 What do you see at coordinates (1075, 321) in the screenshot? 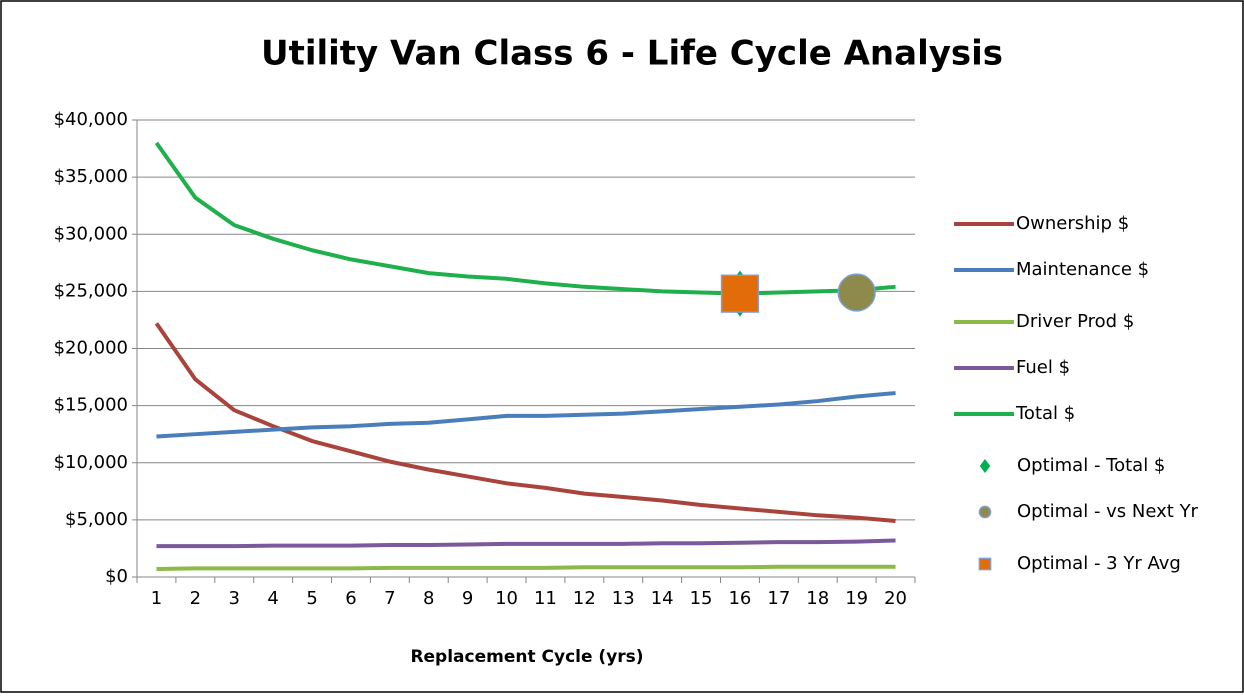
I see `legend-label: Driver Prod $` at bounding box center [1075, 321].